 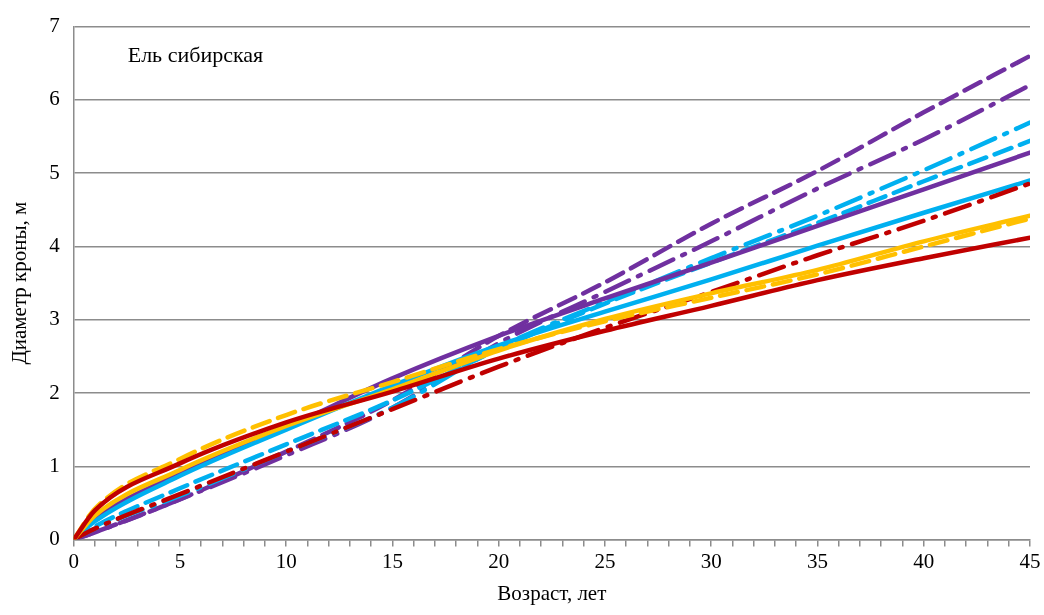 What do you see at coordinates (54, 538) in the screenshot?
I see `y-tick-label: 0` at bounding box center [54, 538].